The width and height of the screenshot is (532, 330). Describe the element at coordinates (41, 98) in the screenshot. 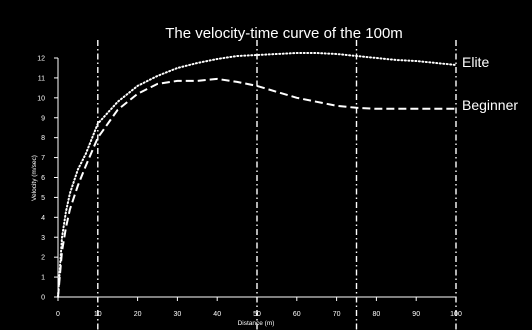

I see `y-tick-label: 10` at that location.